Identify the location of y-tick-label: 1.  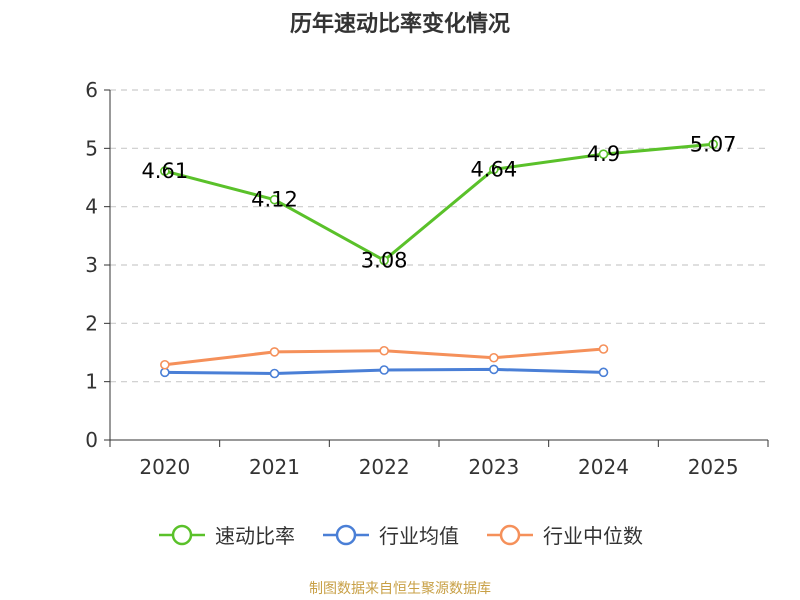
(91, 382).